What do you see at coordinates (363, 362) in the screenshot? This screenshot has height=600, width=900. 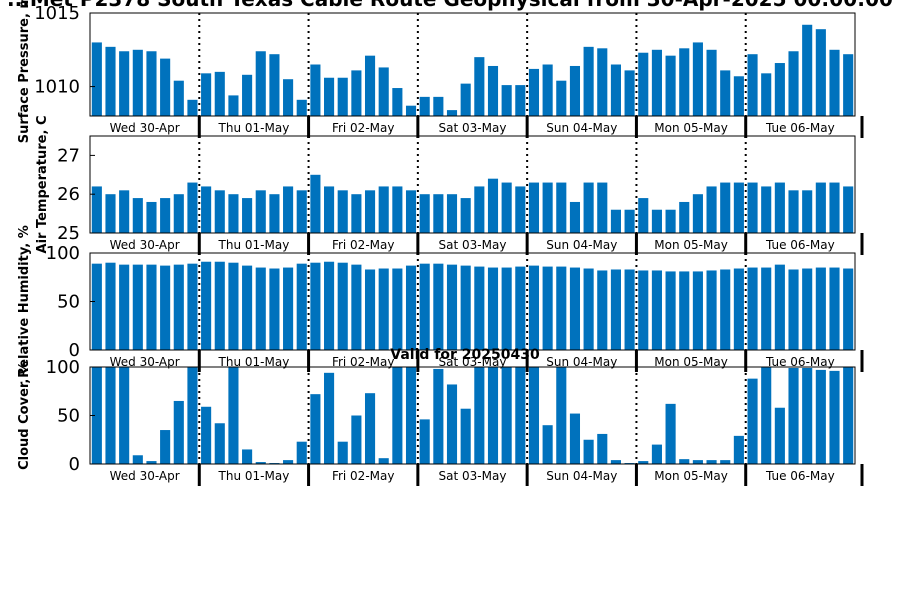 I see `humidity-day-label: Fri 02-May` at bounding box center [363, 362].